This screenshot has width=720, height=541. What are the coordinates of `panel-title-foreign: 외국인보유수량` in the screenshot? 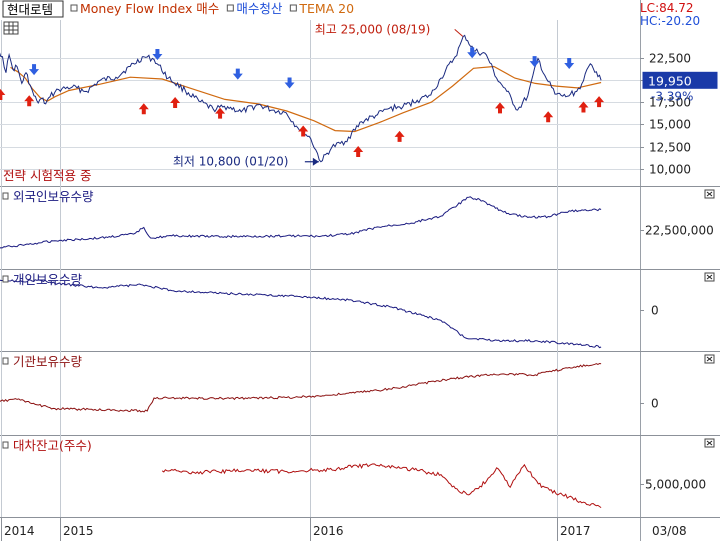 It's located at (53, 196).